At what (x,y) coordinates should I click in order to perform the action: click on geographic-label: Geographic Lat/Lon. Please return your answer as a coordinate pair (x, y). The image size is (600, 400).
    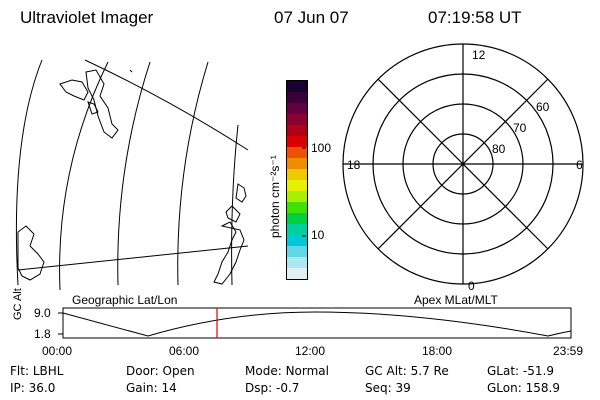
    Looking at the image, I should click on (125, 300).